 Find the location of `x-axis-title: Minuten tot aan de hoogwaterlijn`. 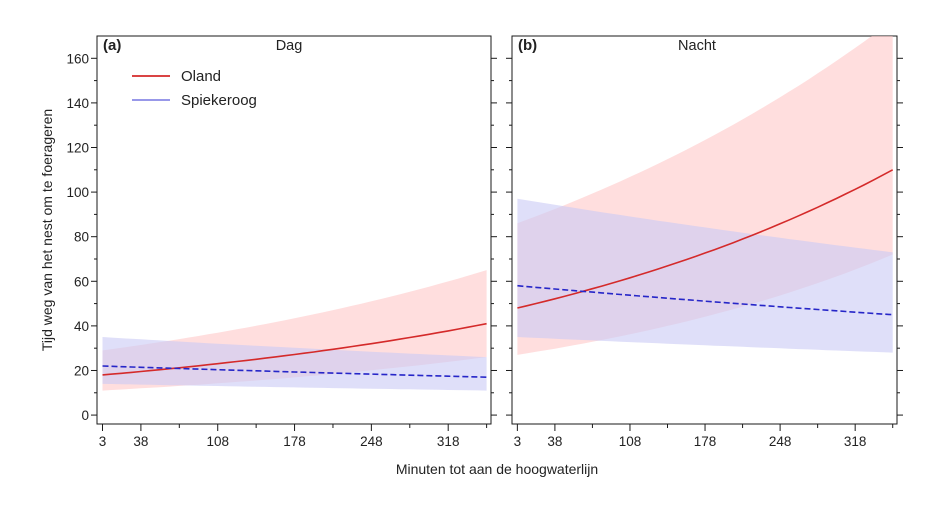

x-axis-title: Minuten tot aan de hoogwaterlijn is located at coordinates (497, 469).